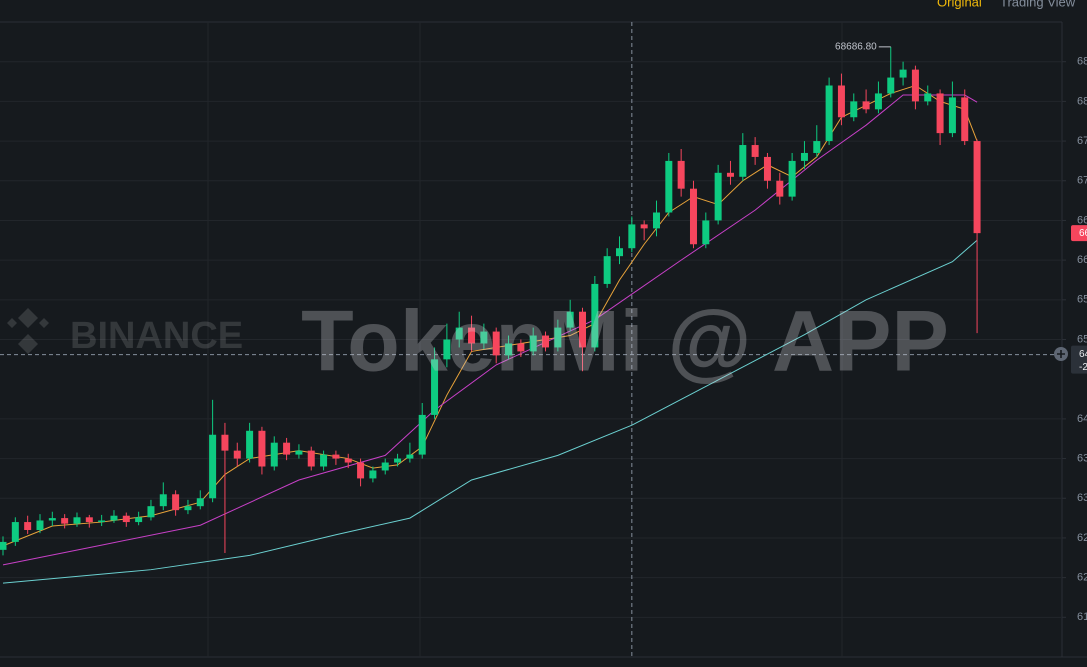 Image resolution: width=1087 pixels, height=667 pixels. I want to click on y-tick-label: 63, so click(1082, 458).